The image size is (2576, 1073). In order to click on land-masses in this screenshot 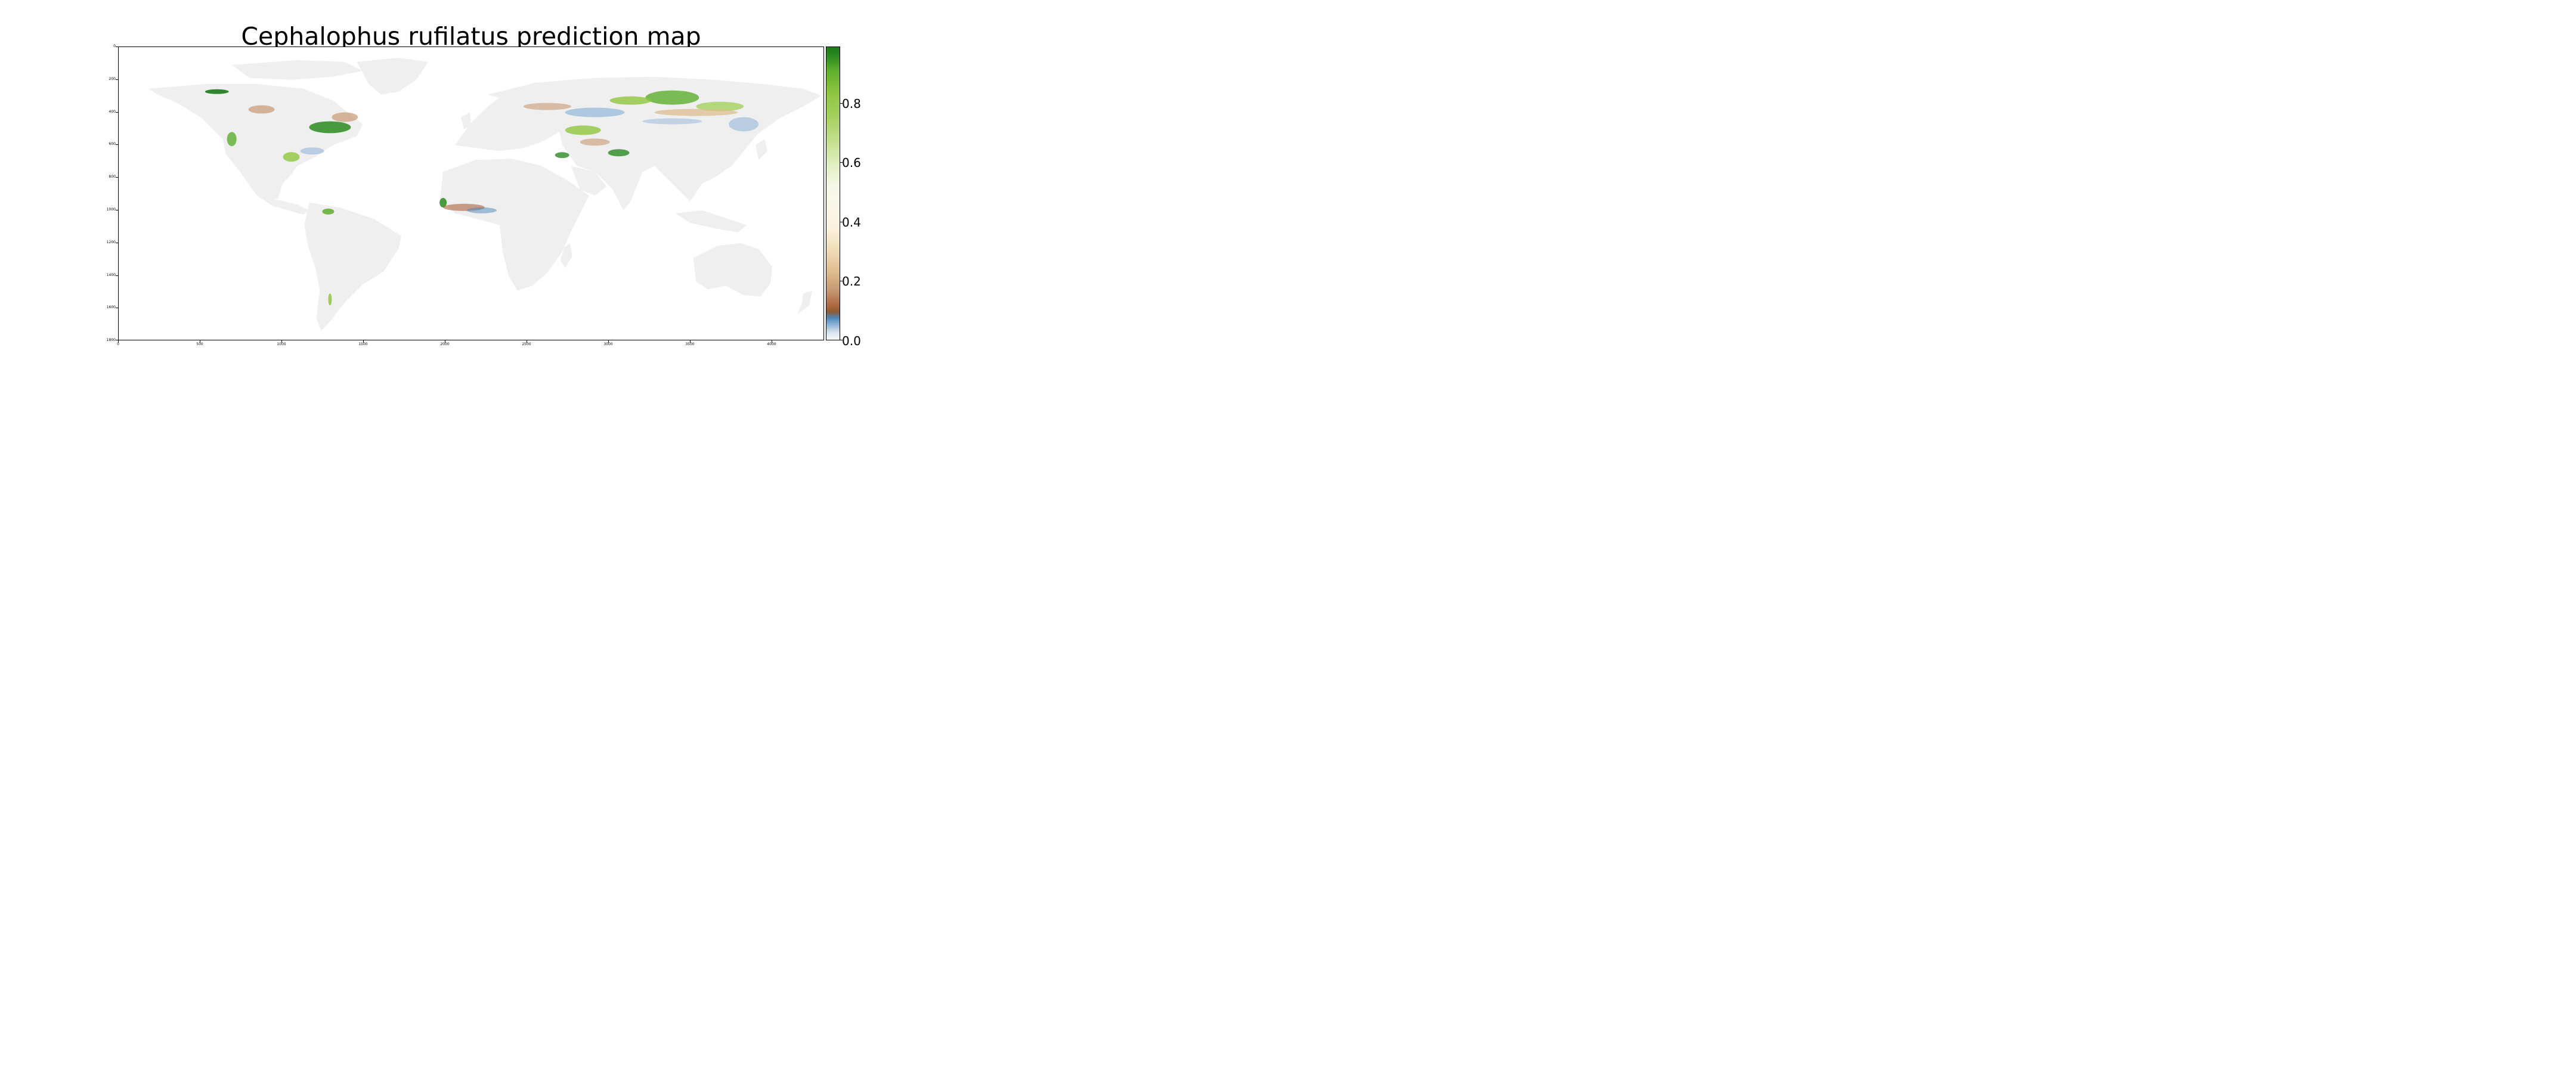, I will do `click(485, 194)`.